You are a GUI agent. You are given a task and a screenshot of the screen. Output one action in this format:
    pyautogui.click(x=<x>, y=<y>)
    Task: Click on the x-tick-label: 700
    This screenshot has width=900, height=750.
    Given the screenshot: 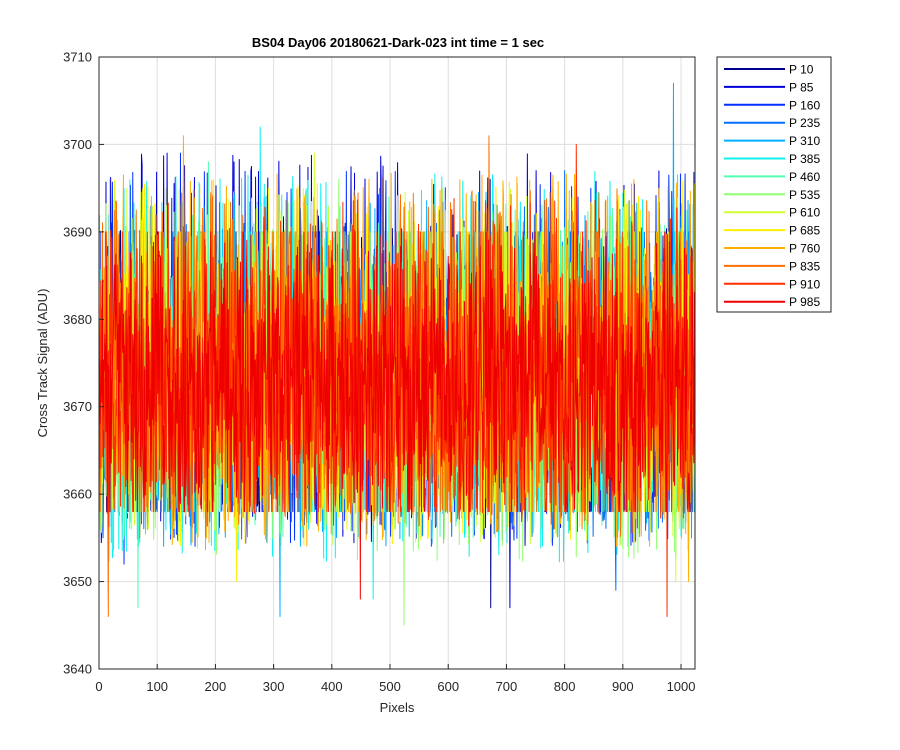 What is the action you would take?
    pyautogui.click(x=507, y=686)
    